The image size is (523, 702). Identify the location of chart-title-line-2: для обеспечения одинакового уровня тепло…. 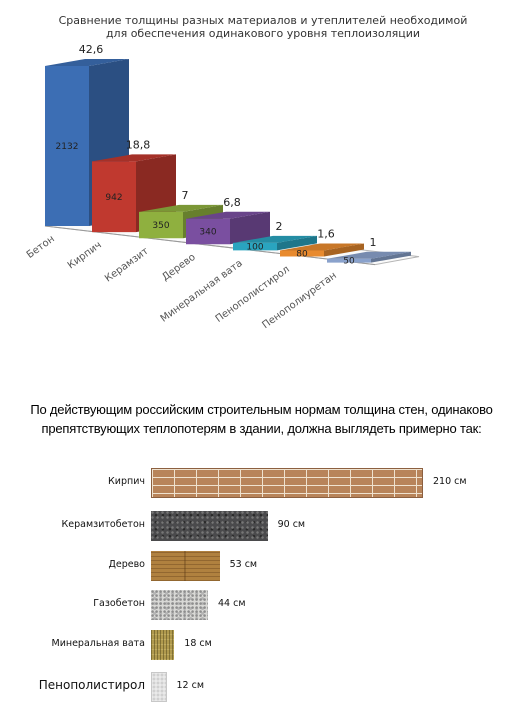
(263, 33).